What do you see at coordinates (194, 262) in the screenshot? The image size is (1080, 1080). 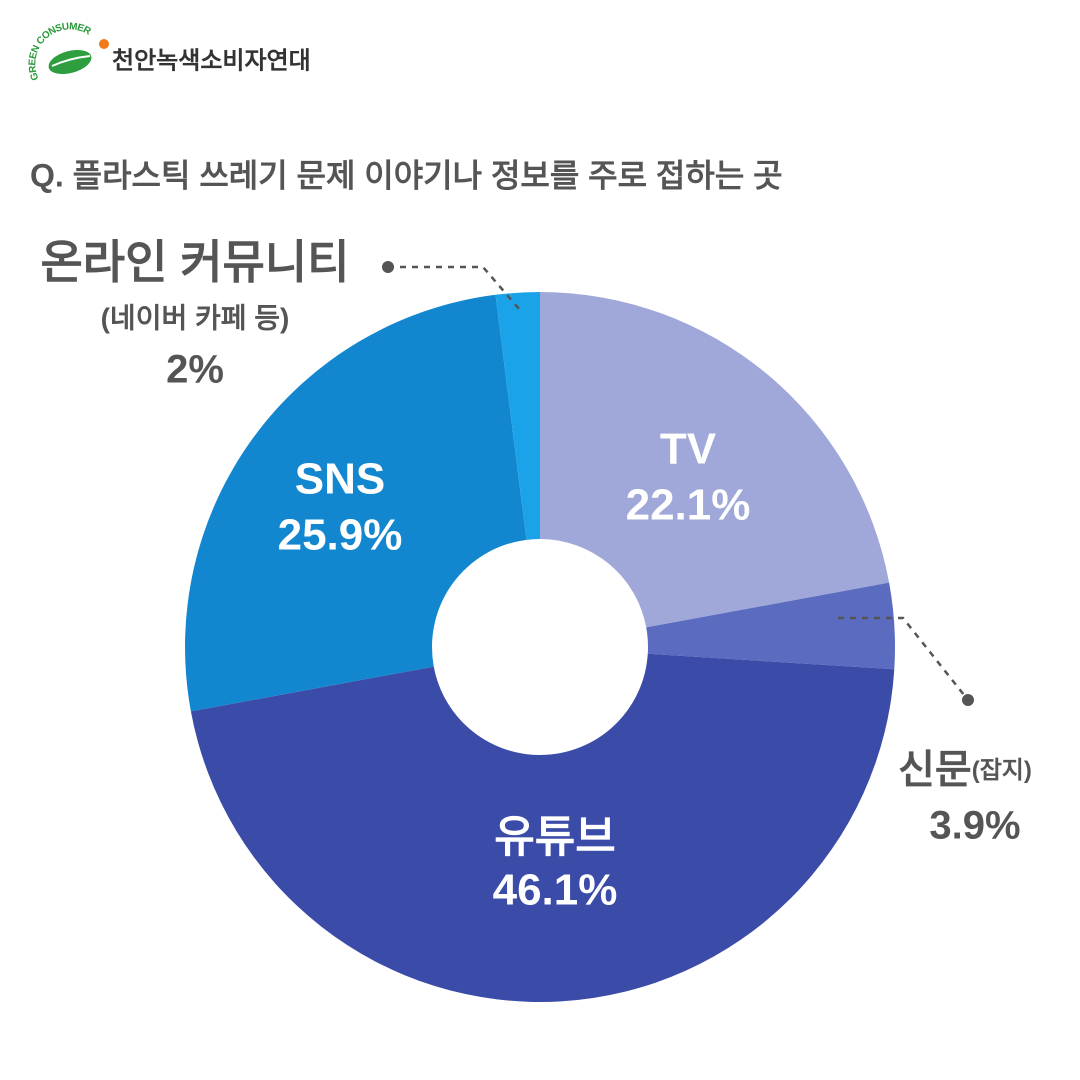 I see `category-label: 온라인 커뮤니티` at bounding box center [194, 262].